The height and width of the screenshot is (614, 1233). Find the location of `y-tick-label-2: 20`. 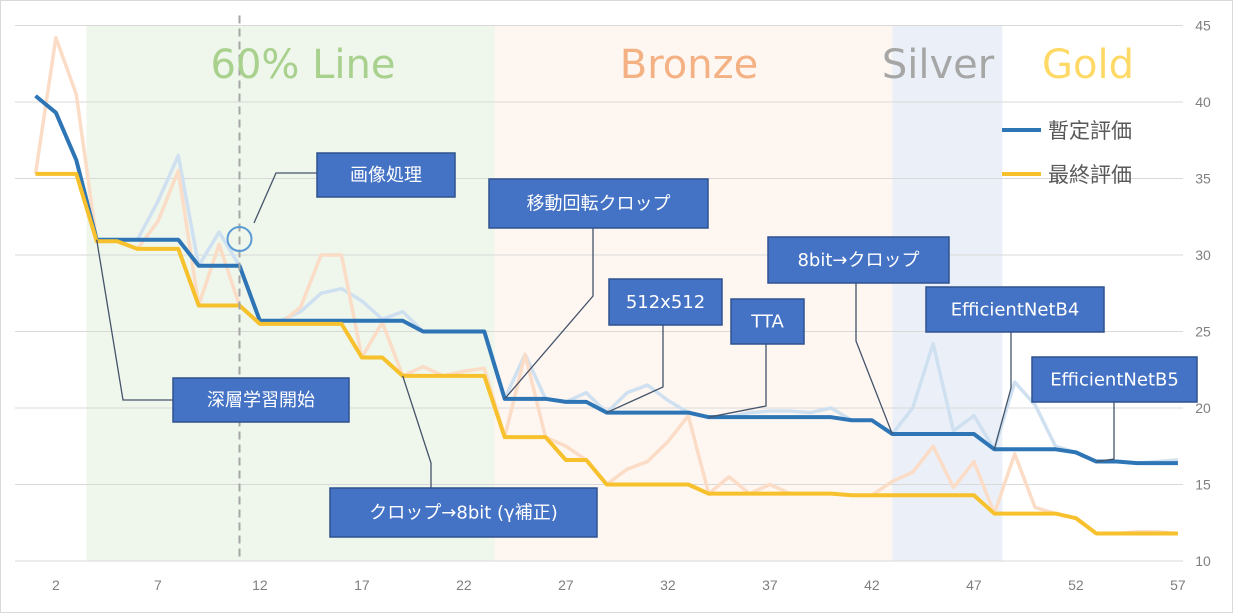

y-tick-label-2: 20 is located at coordinates (1203, 408).